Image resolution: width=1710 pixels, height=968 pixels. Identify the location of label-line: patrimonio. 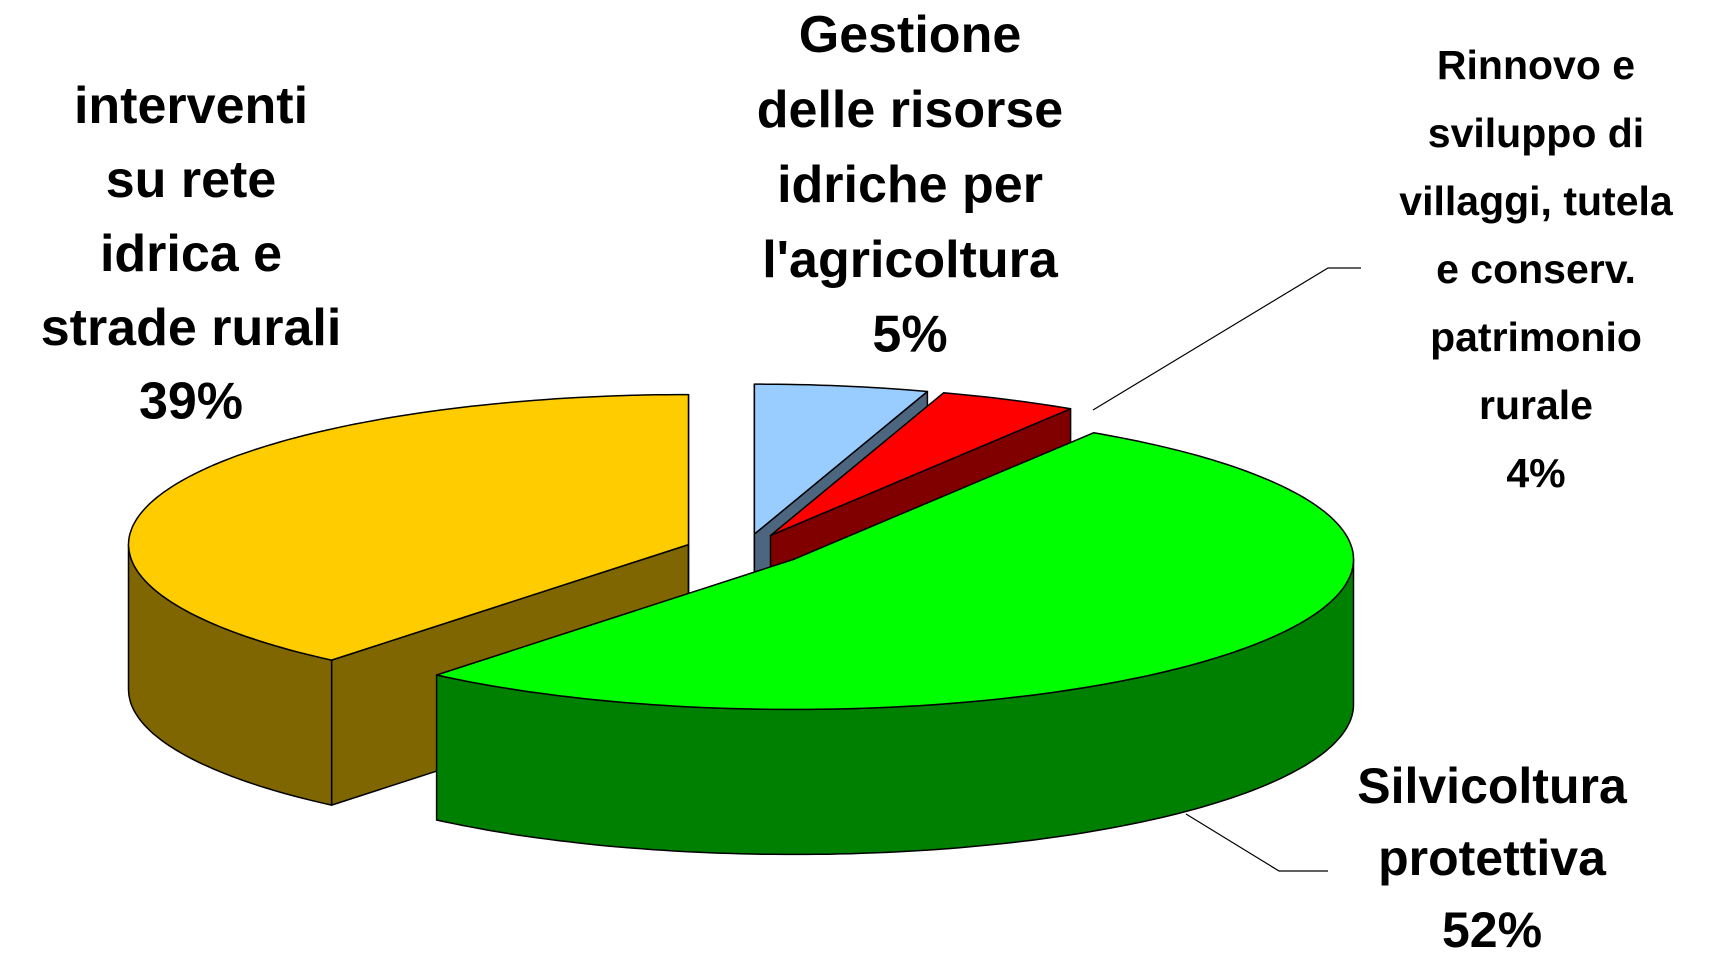
(1536, 337).